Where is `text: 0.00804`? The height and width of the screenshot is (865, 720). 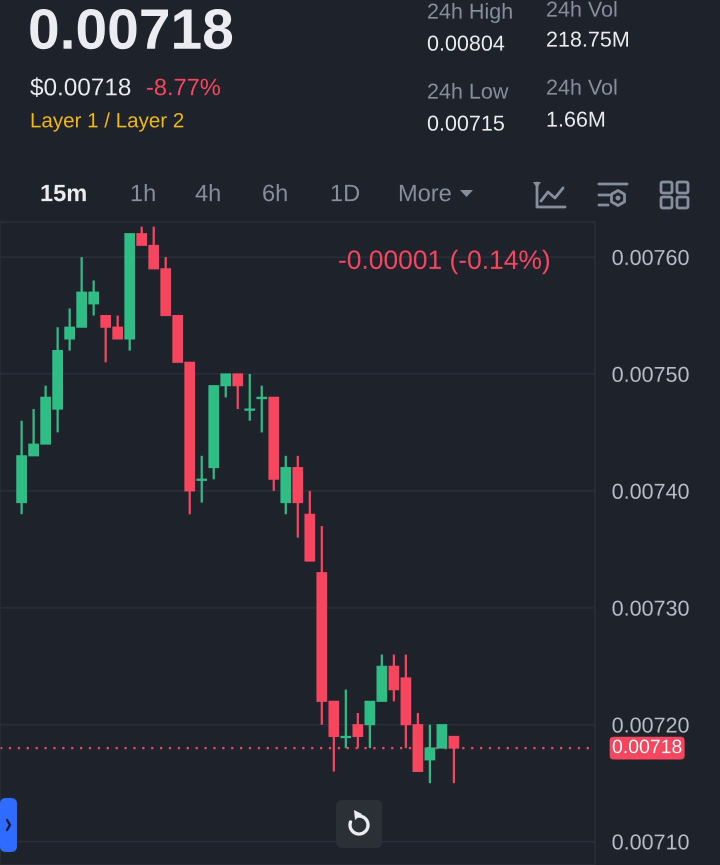 text: 0.00804 is located at coordinates (466, 43).